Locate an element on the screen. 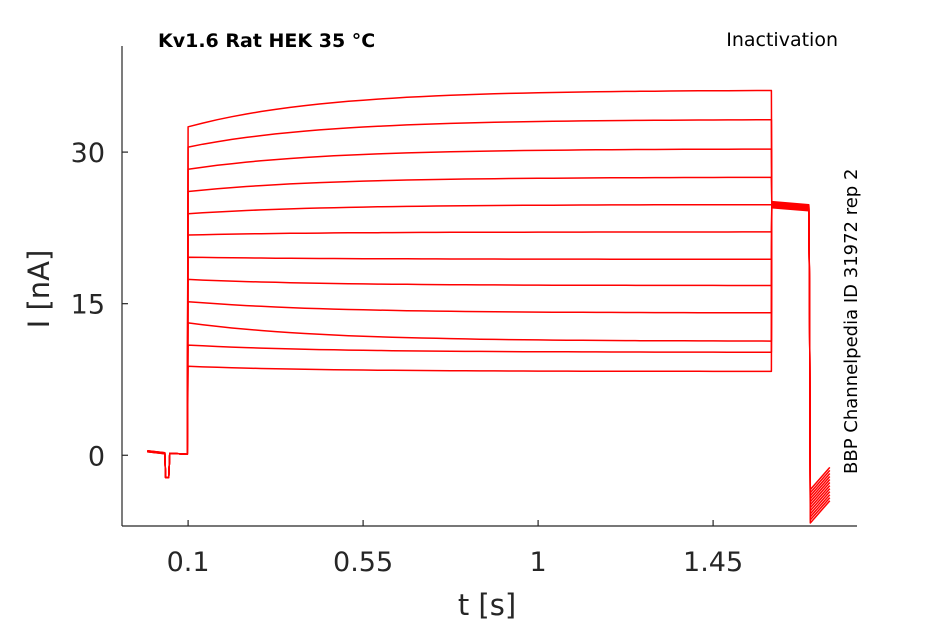  x-tick-label: 1.45 is located at coordinates (713, 562).